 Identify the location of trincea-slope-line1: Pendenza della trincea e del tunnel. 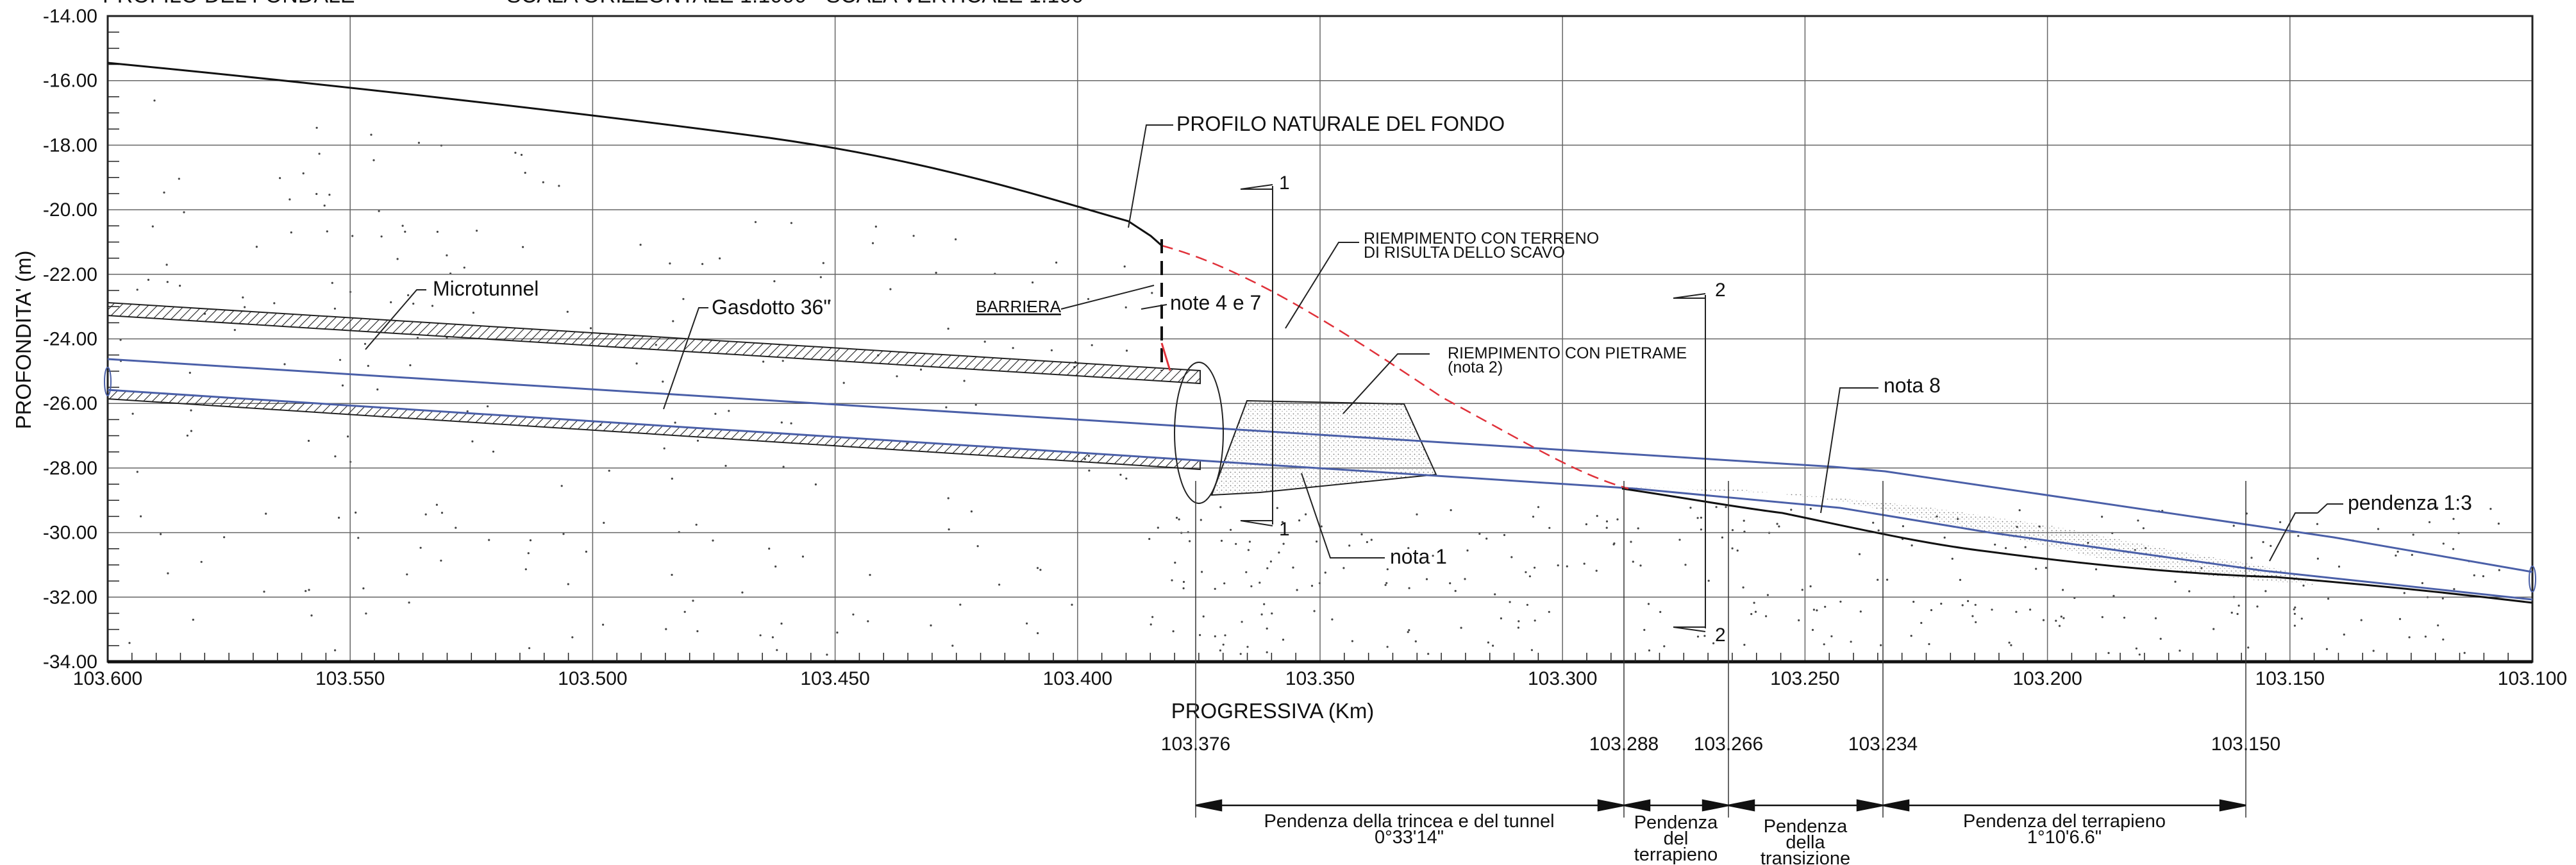
(1409, 821).